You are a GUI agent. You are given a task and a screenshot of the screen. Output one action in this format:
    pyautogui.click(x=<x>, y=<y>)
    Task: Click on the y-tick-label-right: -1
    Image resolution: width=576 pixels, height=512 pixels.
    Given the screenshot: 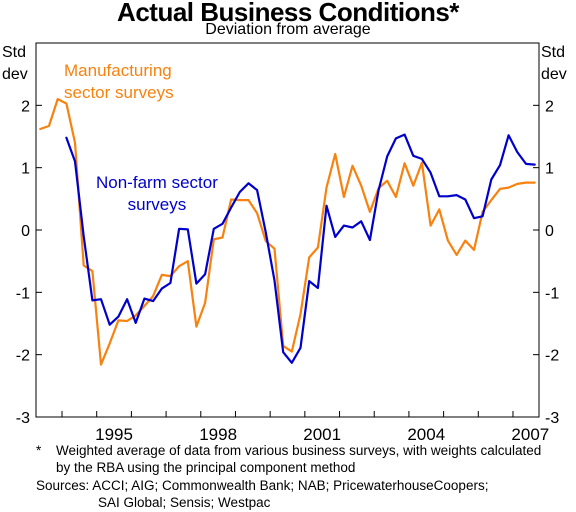 What is the action you would take?
    pyautogui.click(x=552, y=293)
    